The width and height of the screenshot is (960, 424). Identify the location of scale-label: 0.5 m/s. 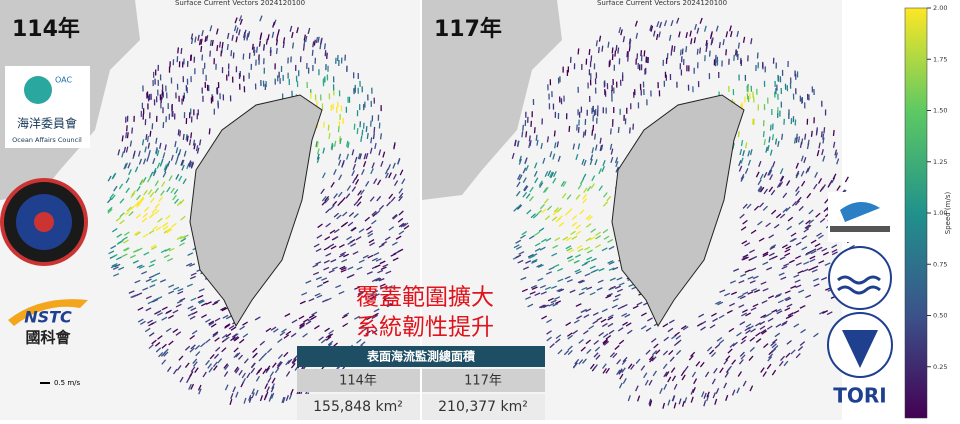
(67, 383).